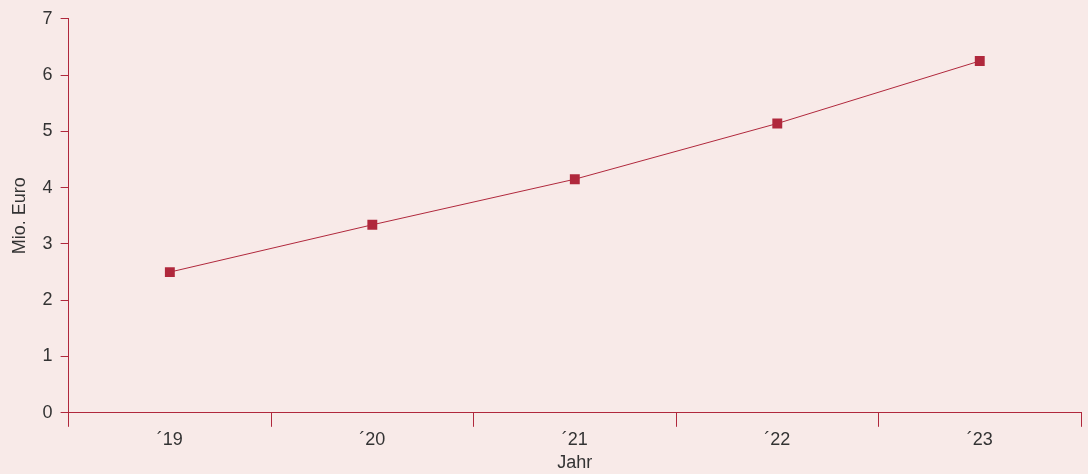 Image resolution: width=1088 pixels, height=474 pixels. Describe the element at coordinates (18, 216) in the screenshot. I see `y-axis-title: Mio. Euro` at that location.